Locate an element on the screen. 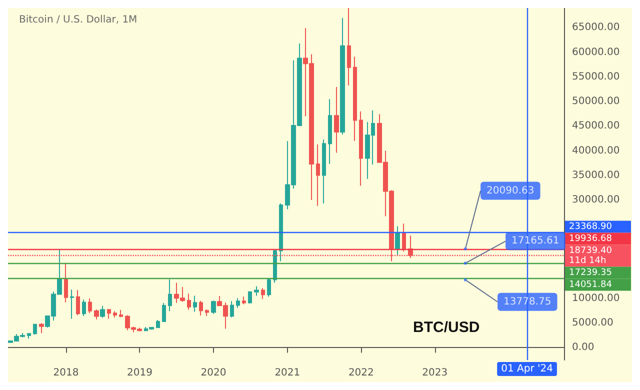 The height and width of the screenshot is (390, 640). y-tick-label: 30000.00 is located at coordinates (596, 200).